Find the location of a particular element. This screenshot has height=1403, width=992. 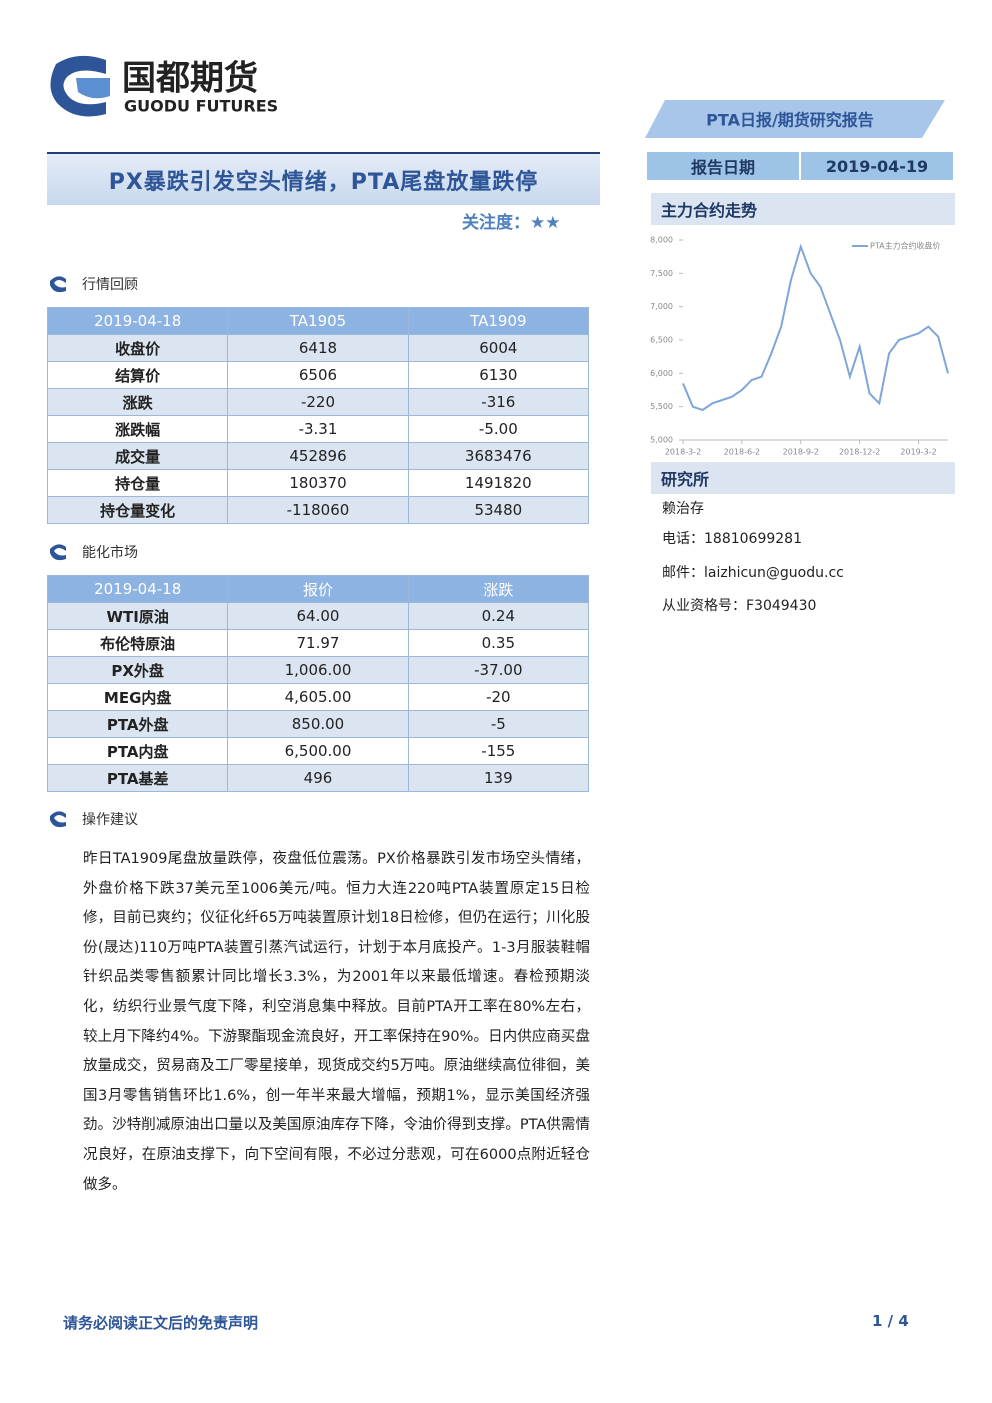

logo: 国都期货 GUODU FUTURES is located at coordinates (164, 86).